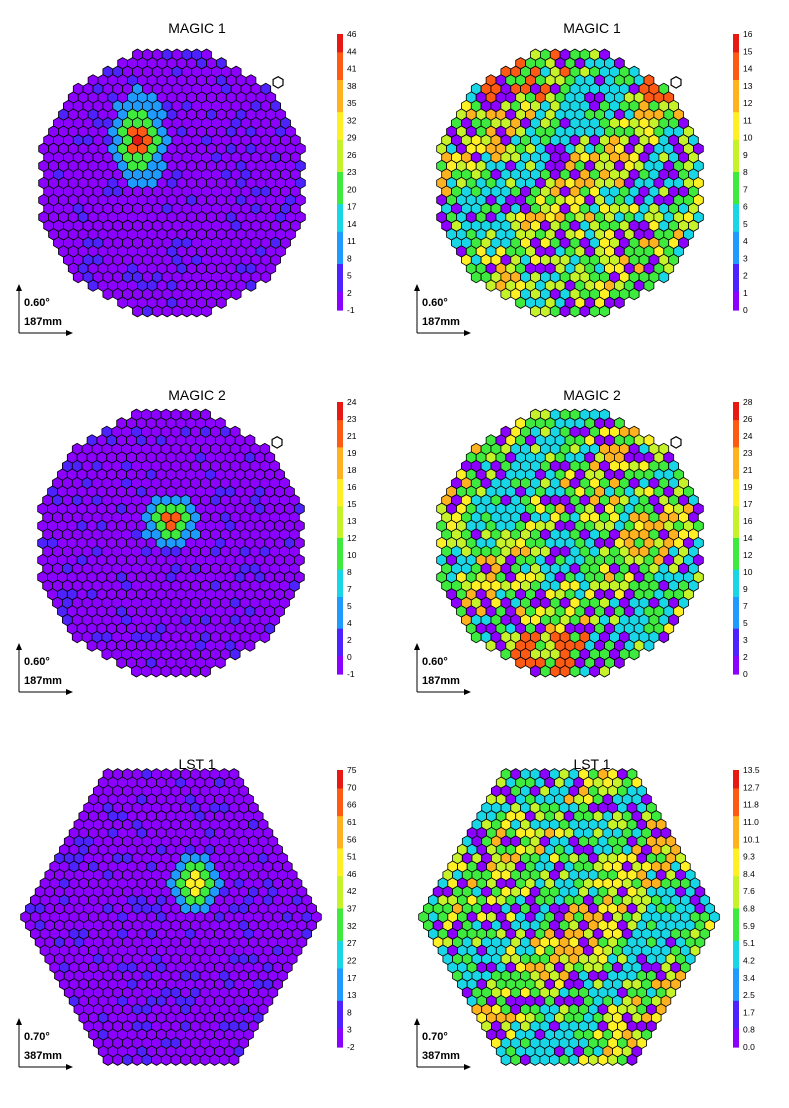 The height and width of the screenshot is (1108, 789). I want to click on colorbar-tick-label: 5.9, so click(749, 926).